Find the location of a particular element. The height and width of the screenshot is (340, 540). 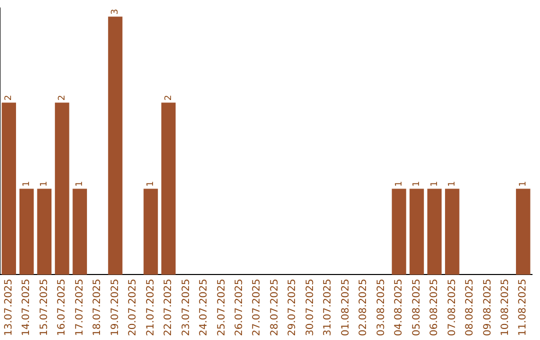

x-tick-label: 26.07.2025 is located at coordinates (239, 307).